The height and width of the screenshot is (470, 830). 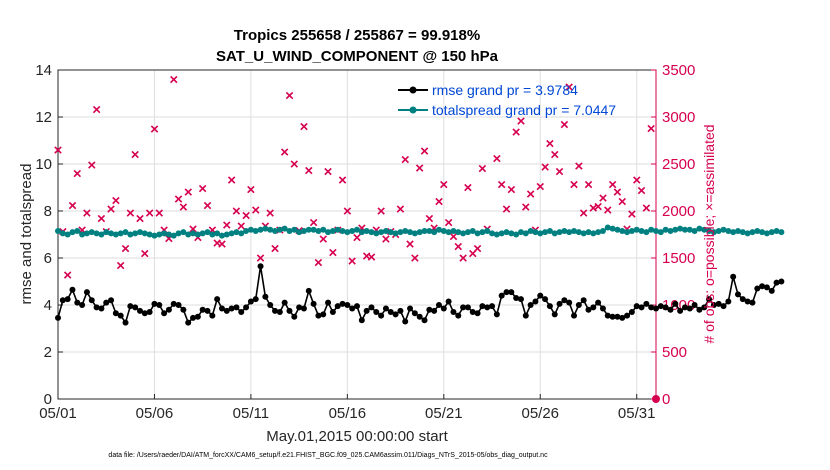 What do you see at coordinates (43, 164) in the screenshot?
I see `y-tick-label: 10` at bounding box center [43, 164].